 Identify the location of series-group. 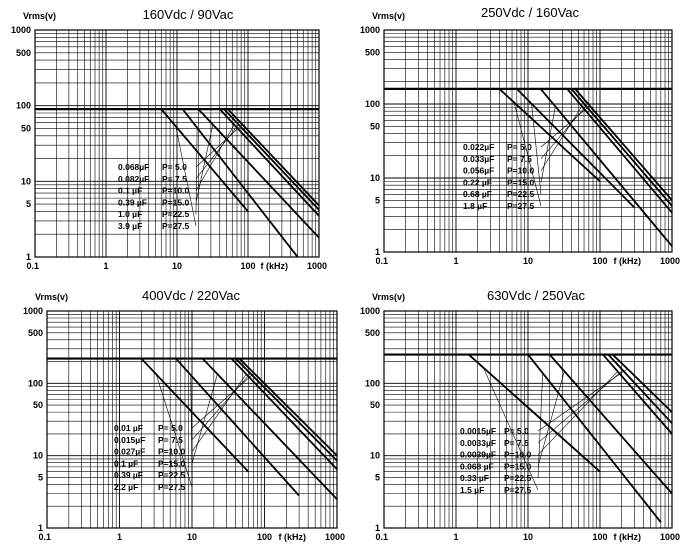
(237, 183).